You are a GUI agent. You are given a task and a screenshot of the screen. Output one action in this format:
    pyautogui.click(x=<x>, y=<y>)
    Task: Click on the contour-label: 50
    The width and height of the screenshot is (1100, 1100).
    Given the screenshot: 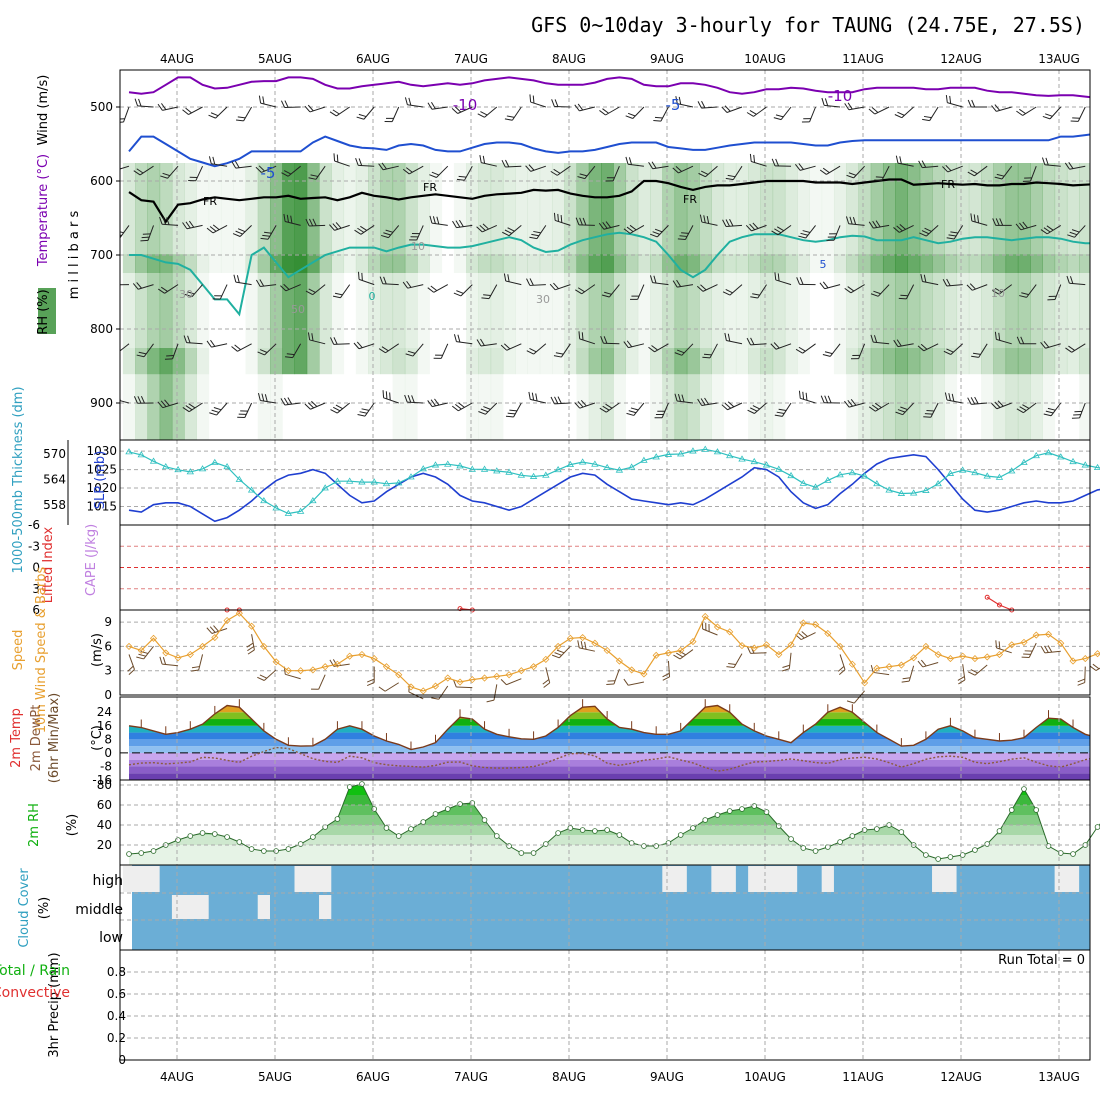 What is the action you would take?
    pyautogui.click(x=298, y=309)
    